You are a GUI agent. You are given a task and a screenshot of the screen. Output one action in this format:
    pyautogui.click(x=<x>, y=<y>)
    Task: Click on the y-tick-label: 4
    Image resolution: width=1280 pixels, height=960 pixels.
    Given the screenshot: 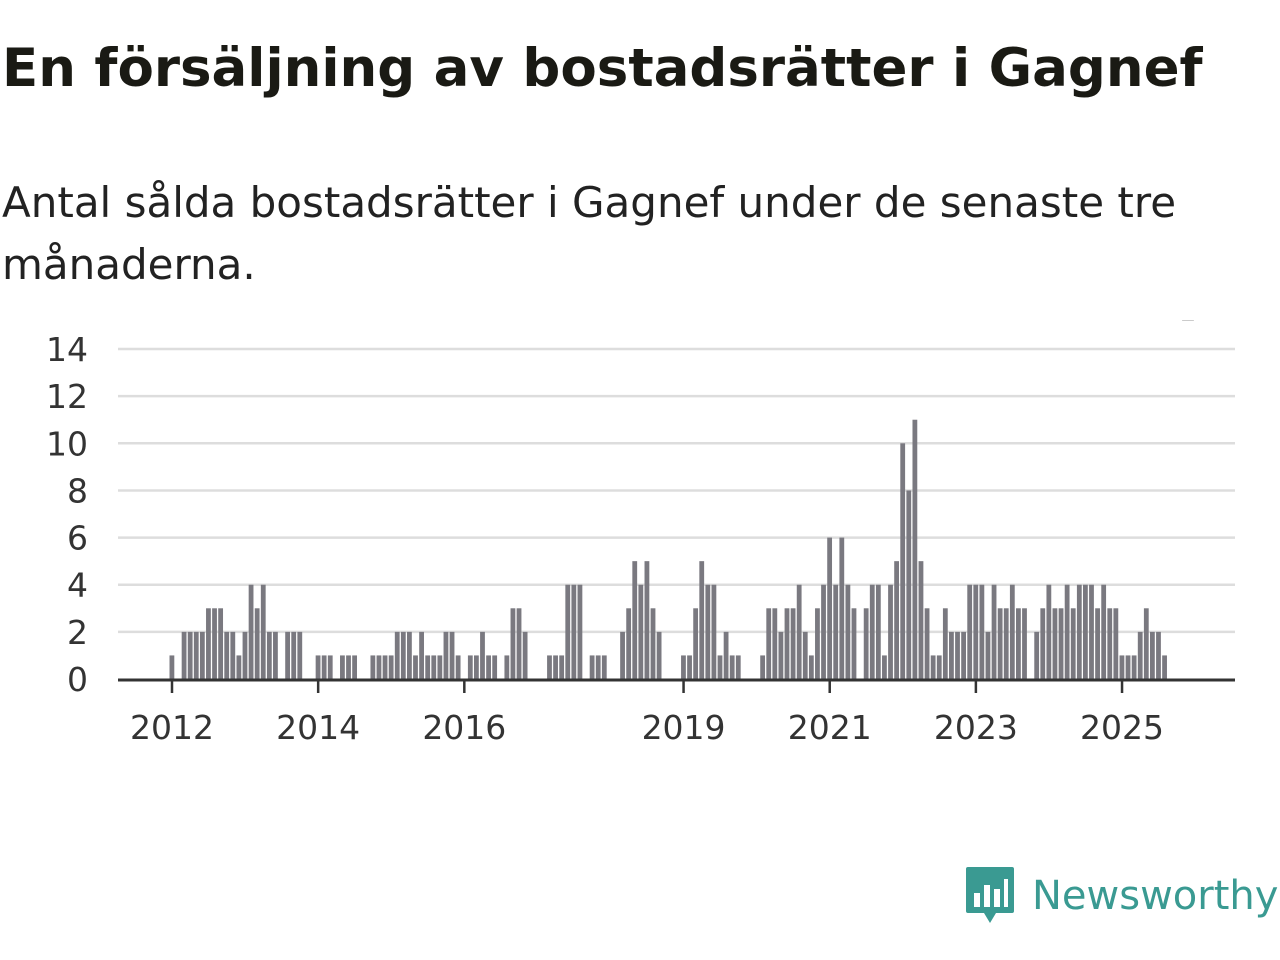 What is the action you would take?
    pyautogui.click(x=77, y=585)
    